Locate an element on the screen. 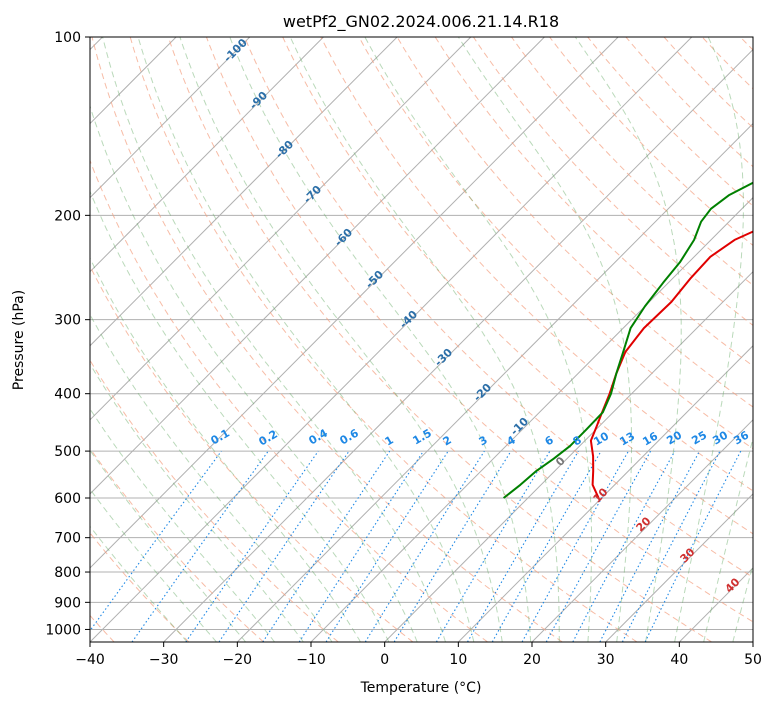 The image size is (775, 708). x-tick-label: −10 is located at coordinates (311, 660).